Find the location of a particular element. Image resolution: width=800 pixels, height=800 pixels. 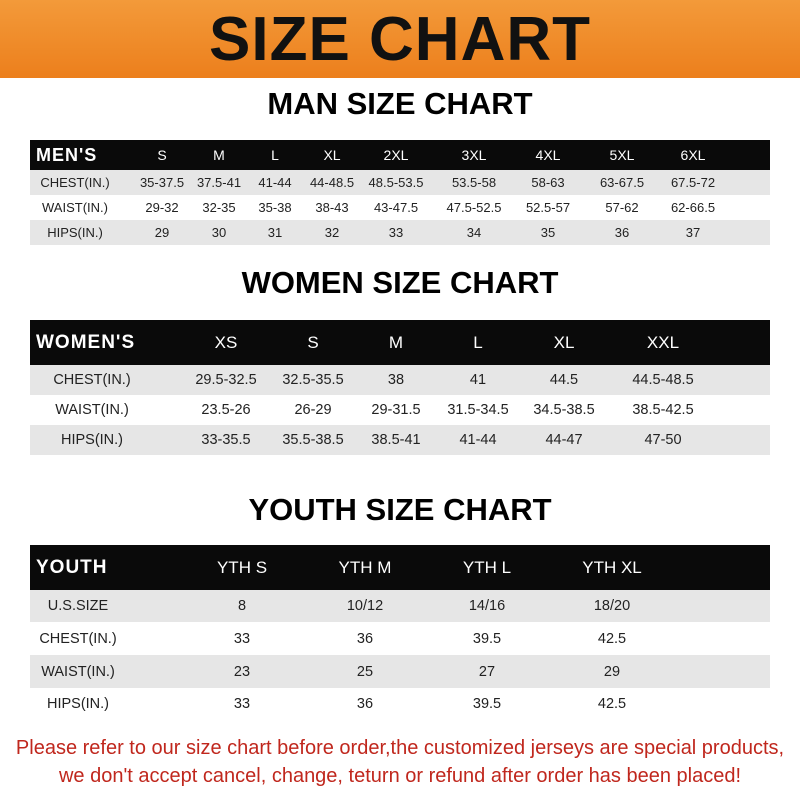

table-cell: 34.5-38.5 is located at coordinates (564, 410).